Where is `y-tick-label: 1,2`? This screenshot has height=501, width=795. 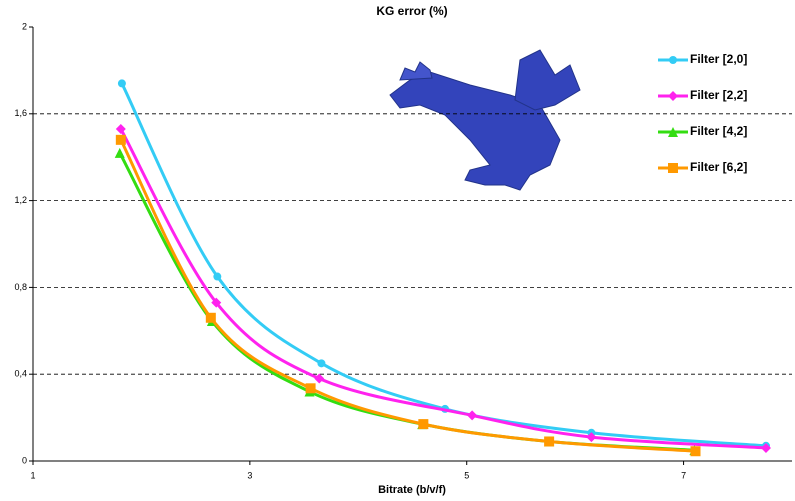
y-tick-label: 1,2 is located at coordinates (20, 200).